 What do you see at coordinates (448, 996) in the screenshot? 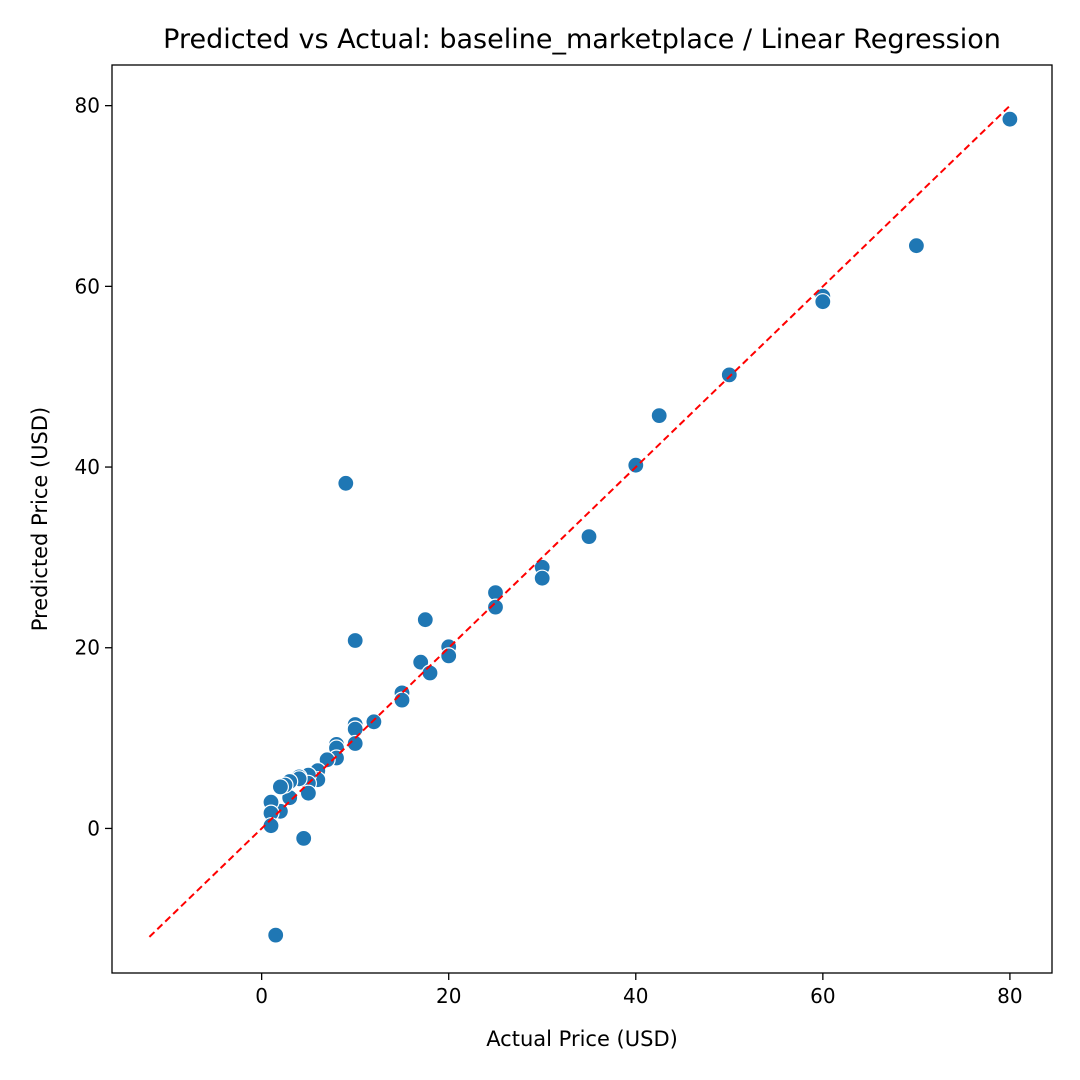
I see `x-tick-label: 20` at bounding box center [448, 996].